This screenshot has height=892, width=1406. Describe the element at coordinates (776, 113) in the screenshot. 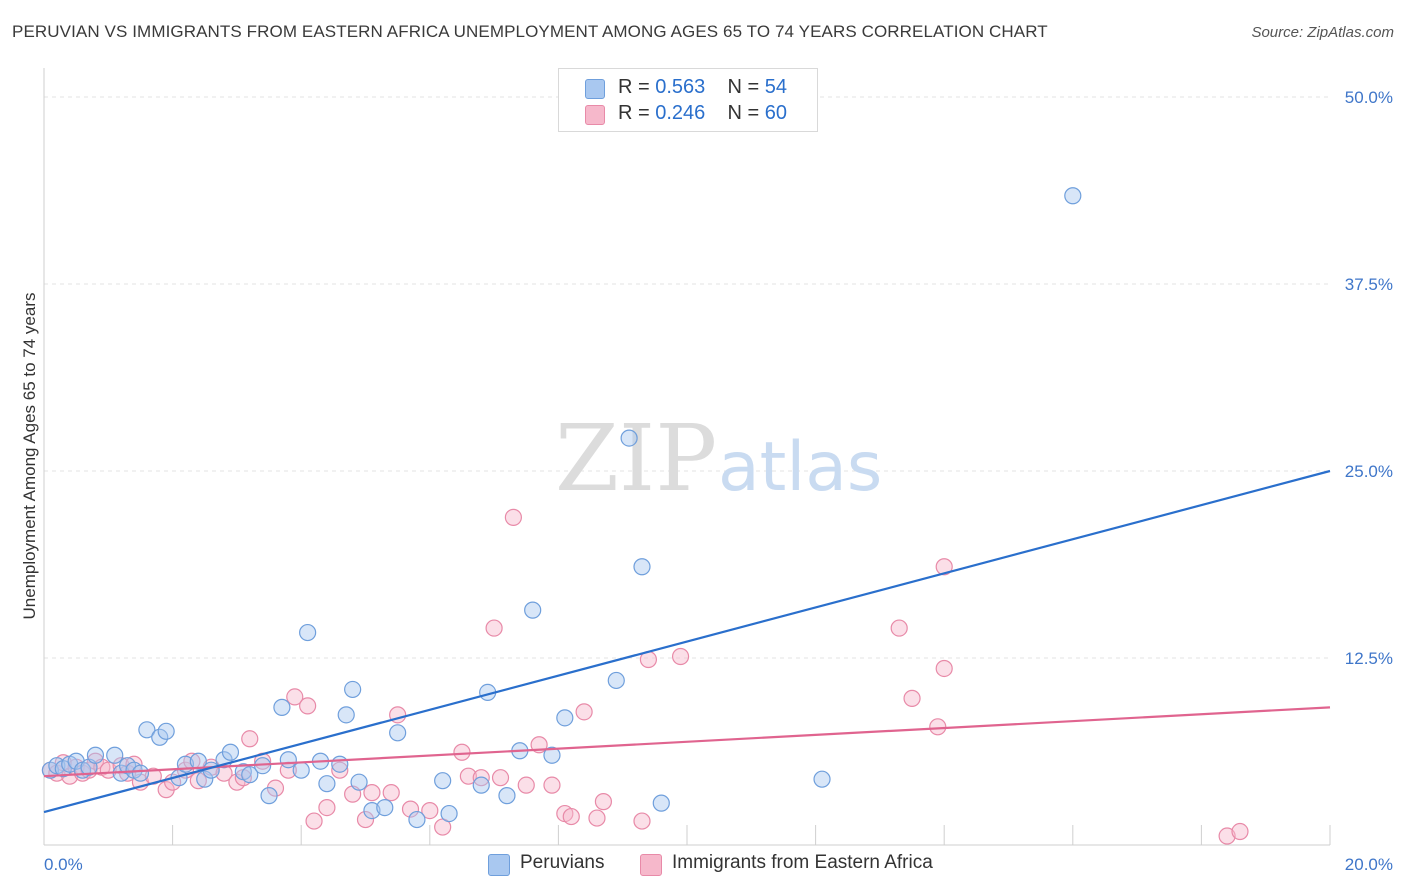

I see `legend-n-value: 60` at that location.